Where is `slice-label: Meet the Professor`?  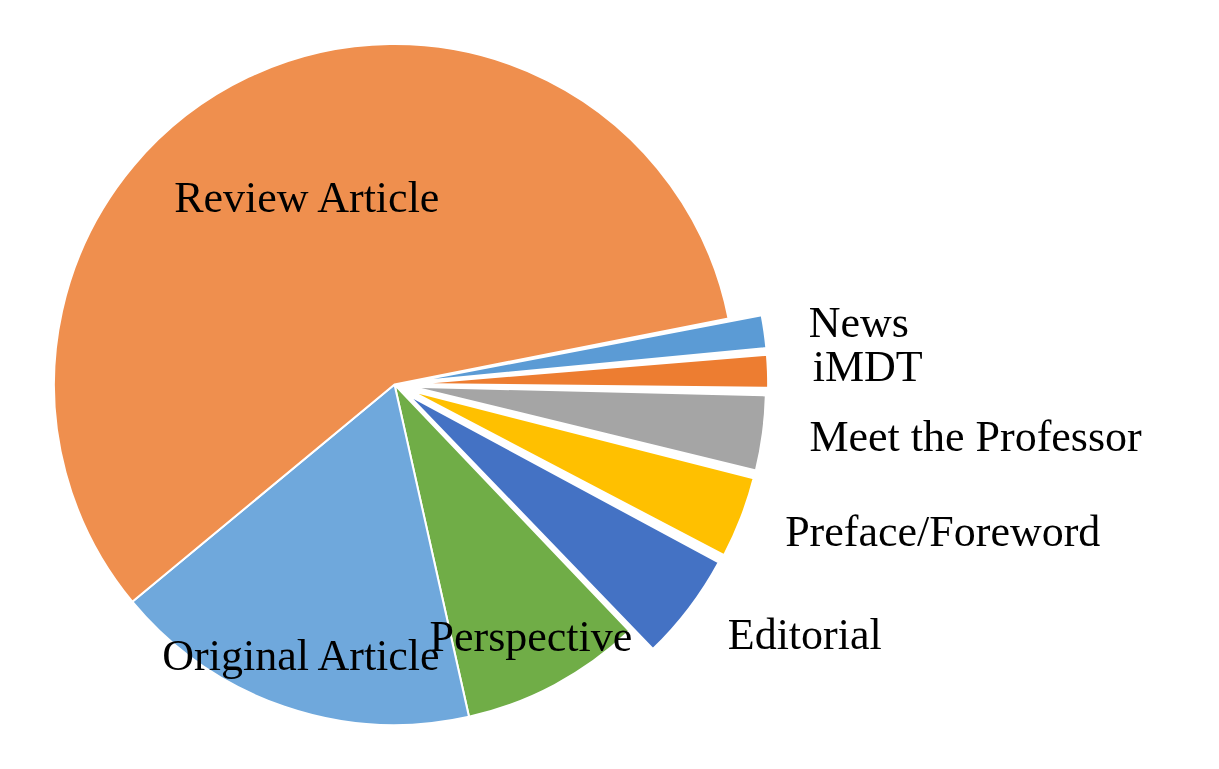 slice-label: Meet the Professor is located at coordinates (976, 436).